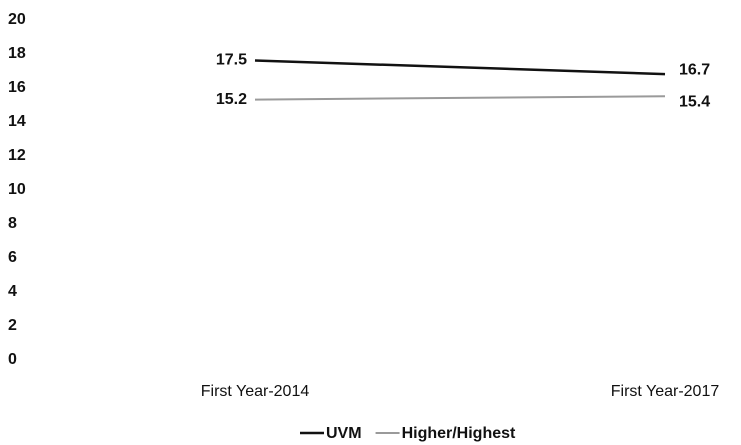 The height and width of the screenshot is (445, 741). What do you see at coordinates (694, 101) in the screenshot?
I see `value-label: 15.4` at bounding box center [694, 101].